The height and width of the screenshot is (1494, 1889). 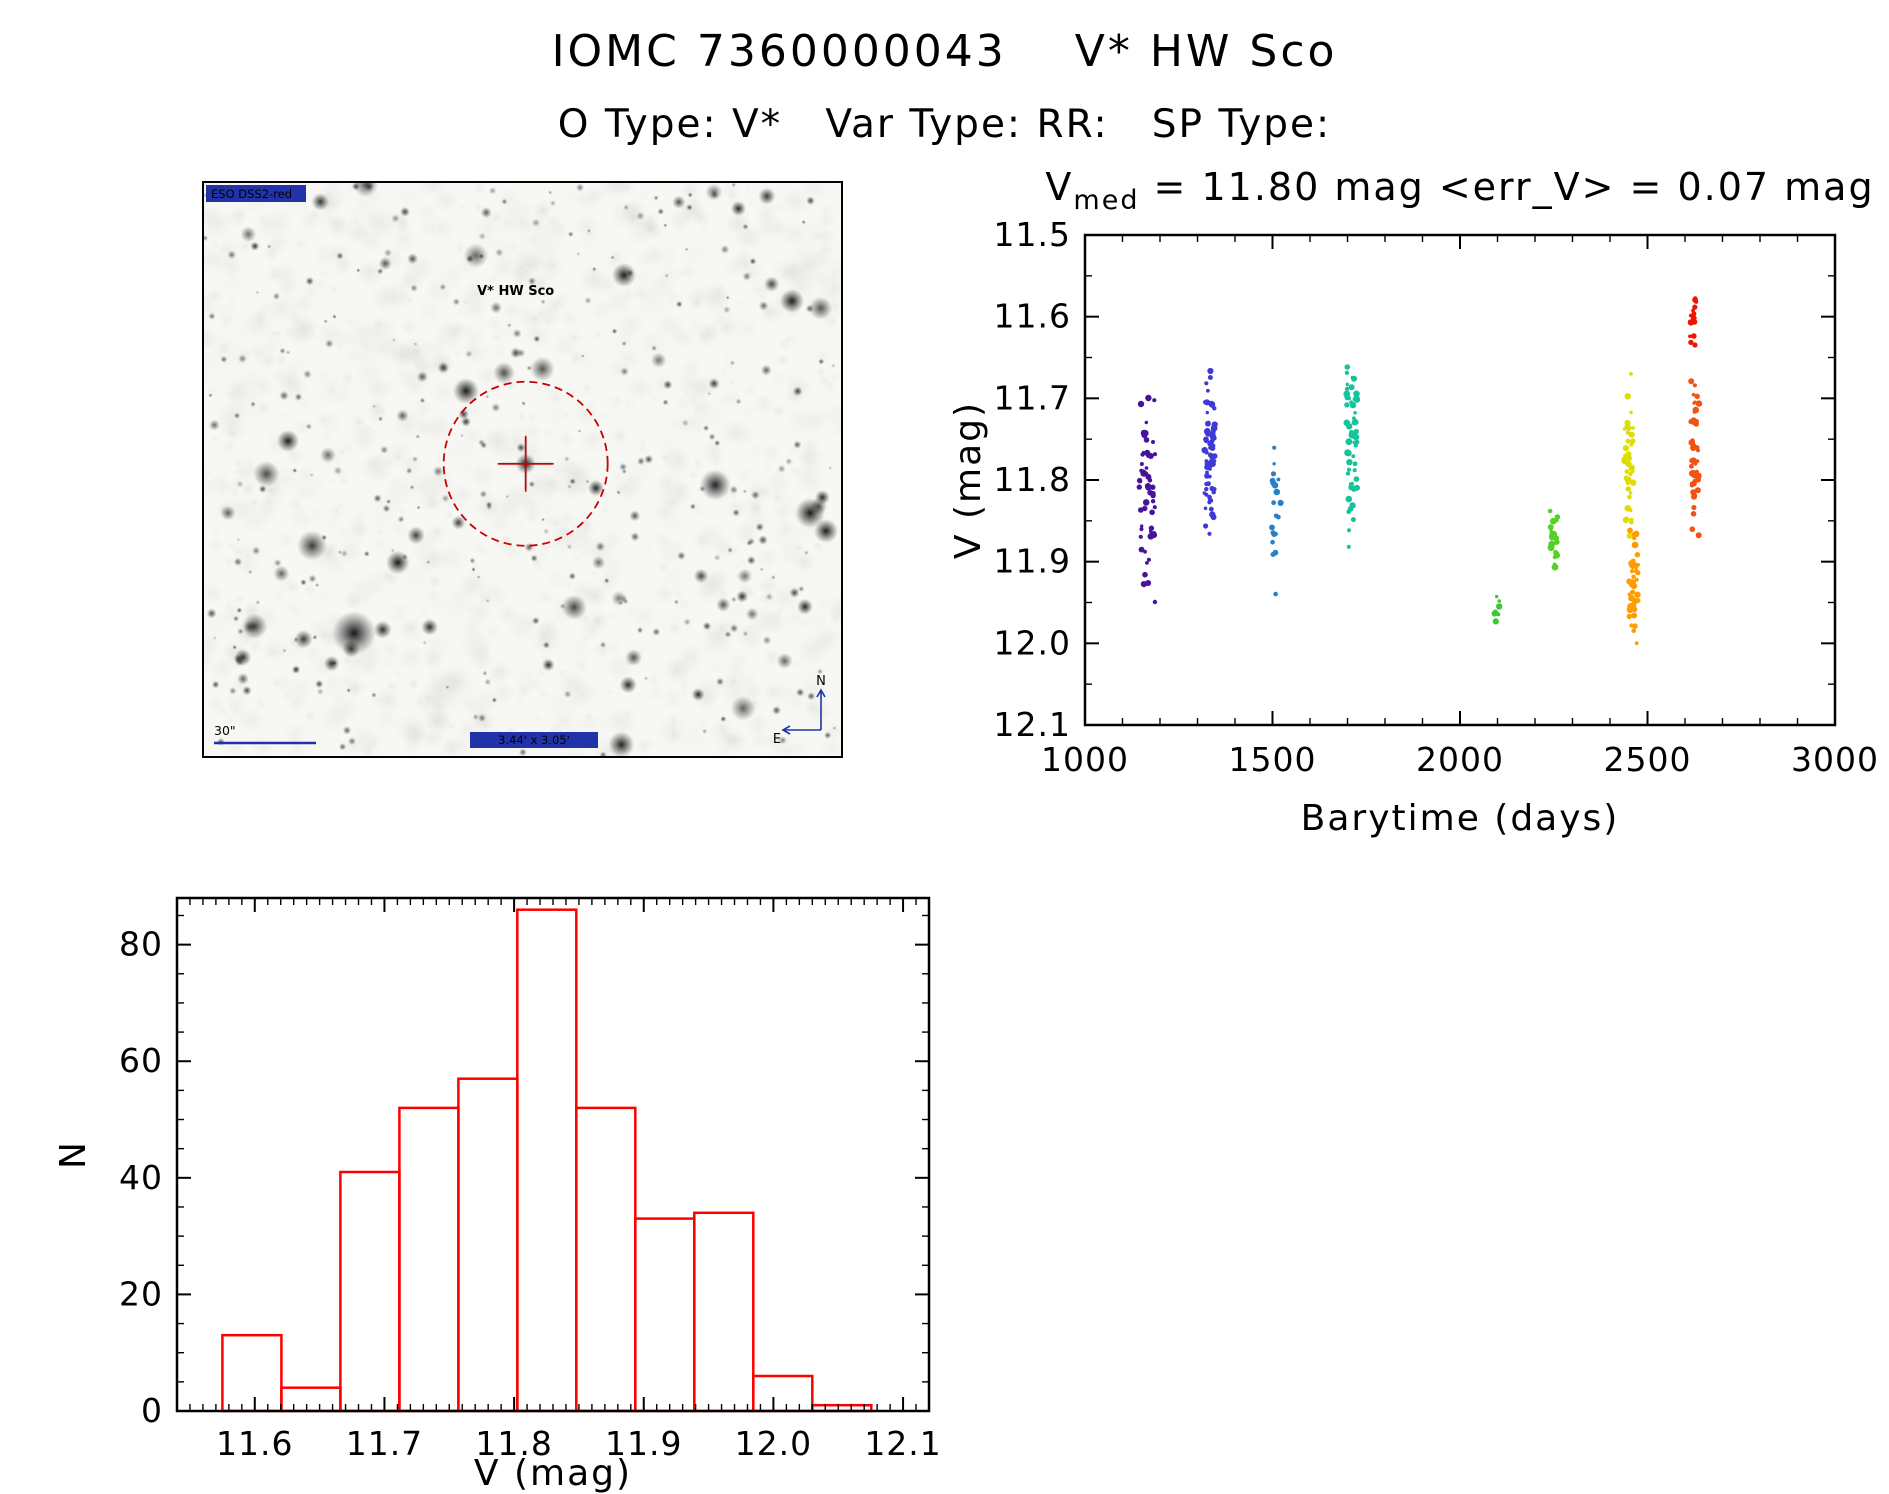 What do you see at coordinates (643, 1443) in the screenshot?
I see `x-tick-label: 11.9` at bounding box center [643, 1443].